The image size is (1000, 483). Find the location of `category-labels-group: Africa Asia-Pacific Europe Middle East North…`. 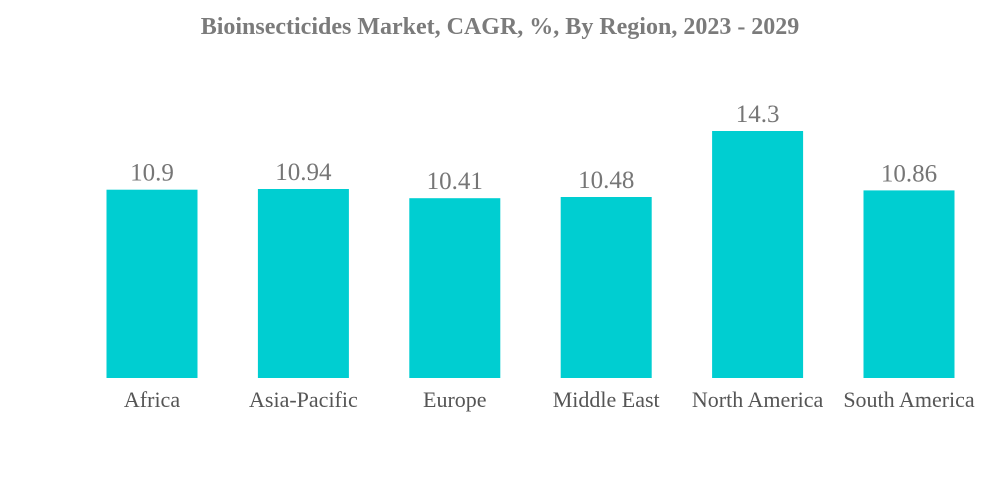

category-labels-group: Africa Asia-Pacific Europe Middle East North… is located at coordinates (549, 399).